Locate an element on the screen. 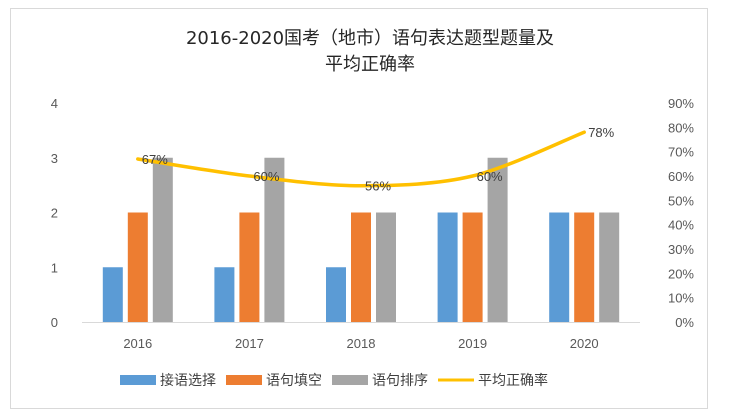  y-left-tick-label: 1 is located at coordinates (54, 267).